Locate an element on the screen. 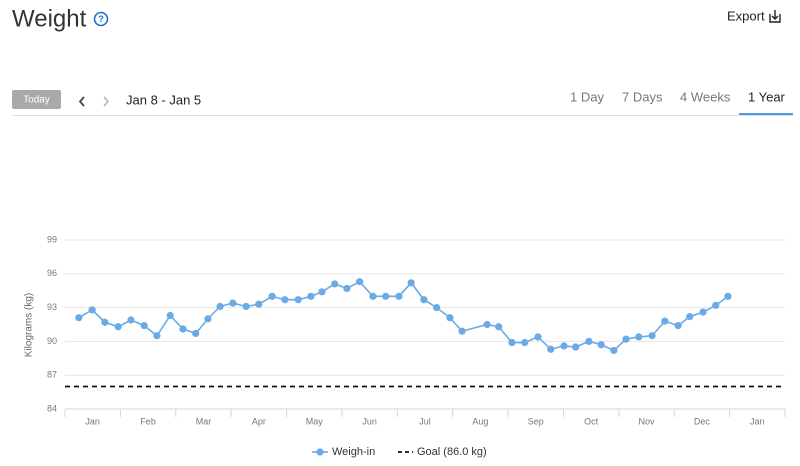  x-tick-label: Oct is located at coordinates (591, 421).